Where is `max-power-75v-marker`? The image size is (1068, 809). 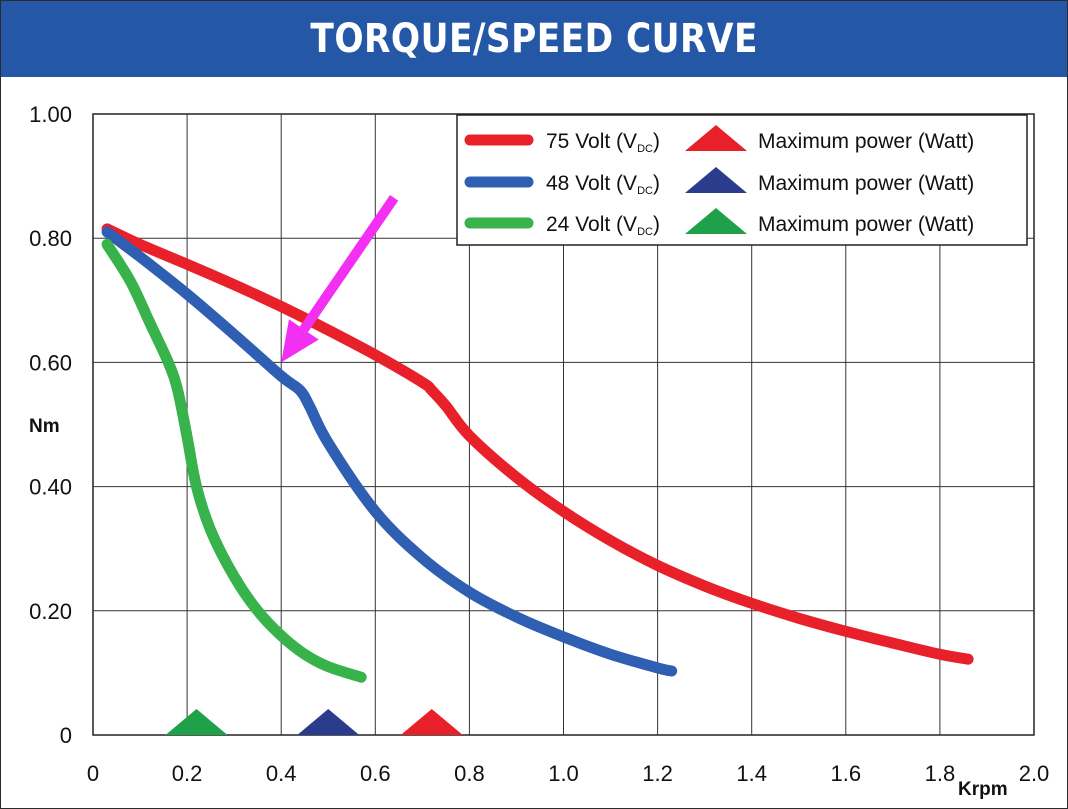
max-power-75v-marker is located at coordinates (431, 722).